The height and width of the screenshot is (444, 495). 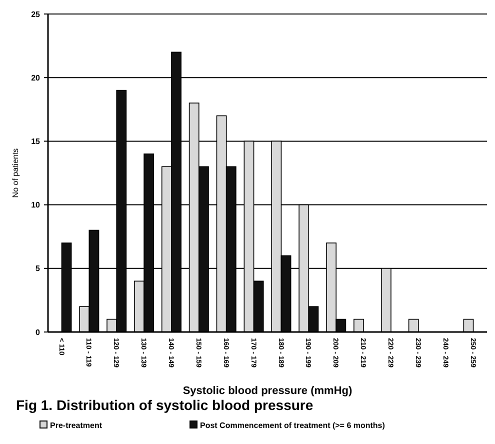 What do you see at coordinates (36, 141) in the screenshot?
I see `y-tick-label: 15` at bounding box center [36, 141].